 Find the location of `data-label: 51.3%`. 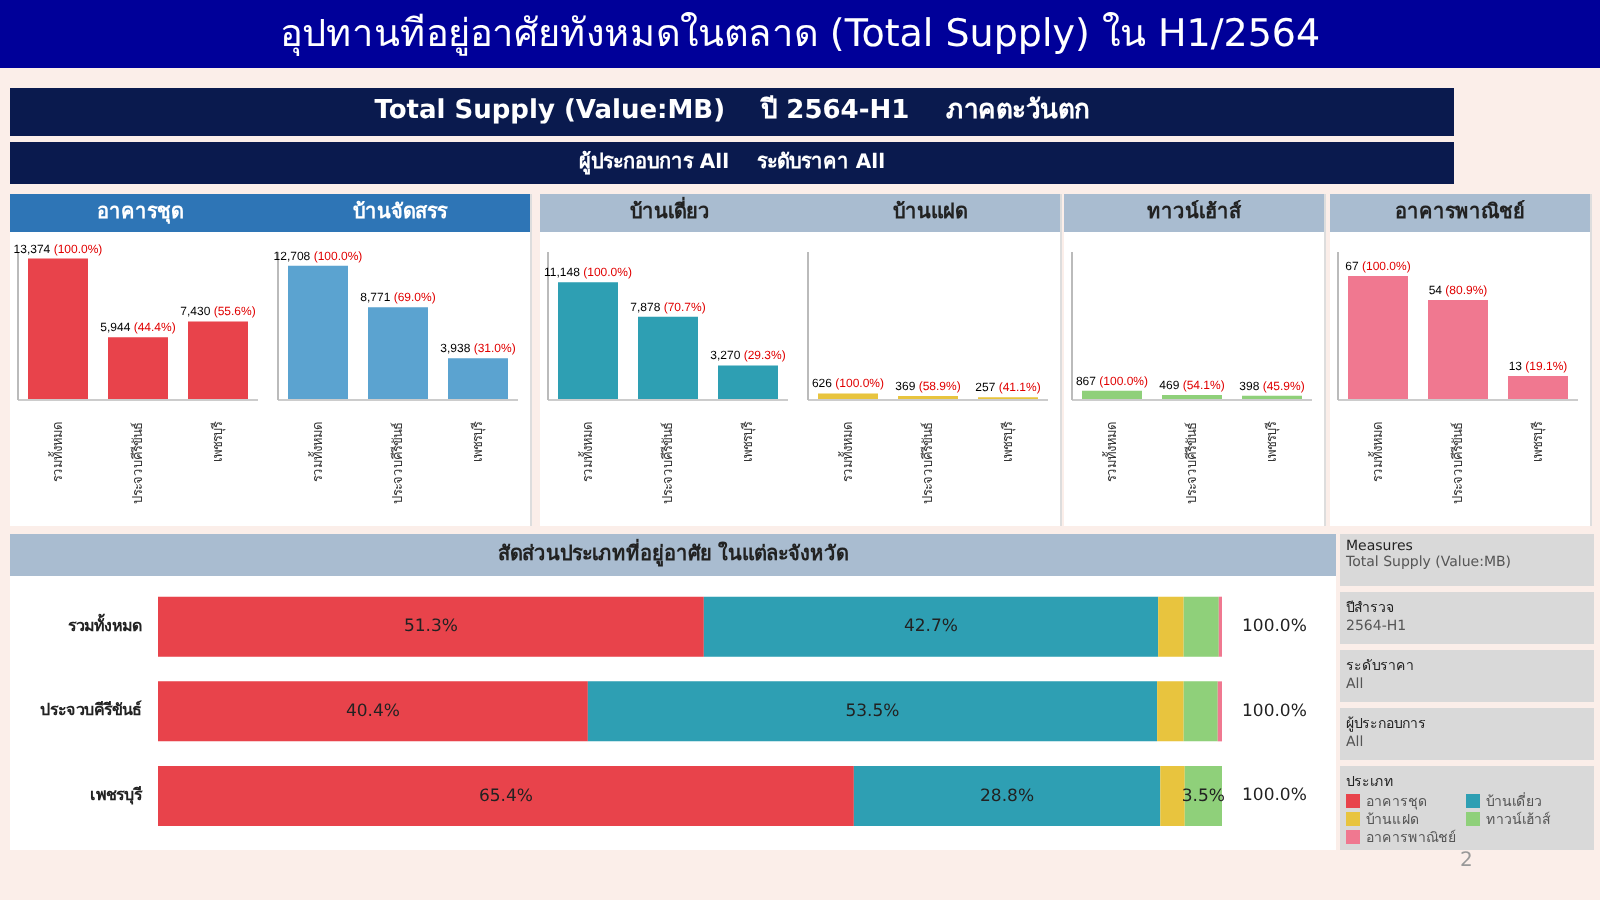

data-label: 51.3% is located at coordinates (430, 627).